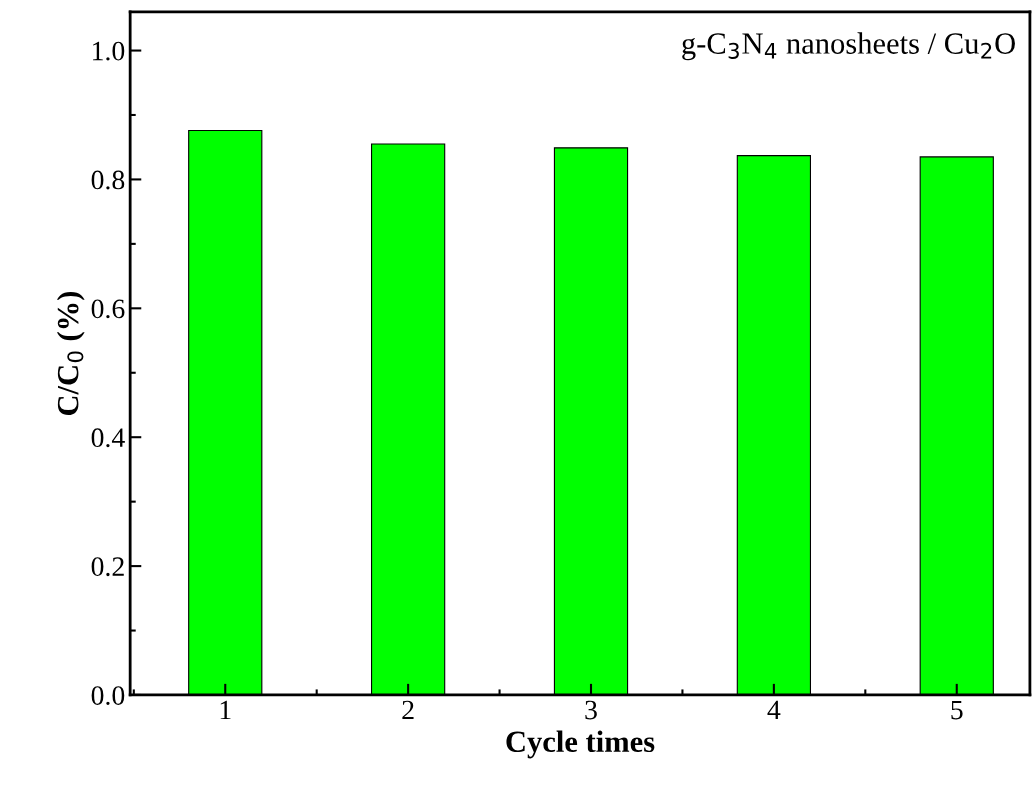 Image resolution: width=1033 pixels, height=792 pixels. What do you see at coordinates (107, 567) in the screenshot?
I see `y-tick-label: 0.2` at bounding box center [107, 567].